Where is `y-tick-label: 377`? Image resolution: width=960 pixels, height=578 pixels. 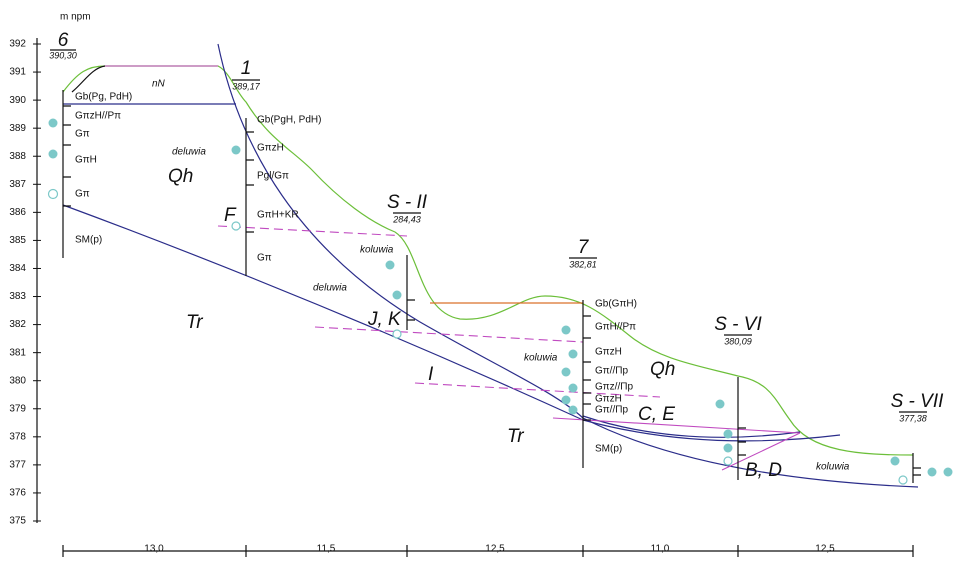
y-tick-label: 377 is located at coordinates (17, 465).